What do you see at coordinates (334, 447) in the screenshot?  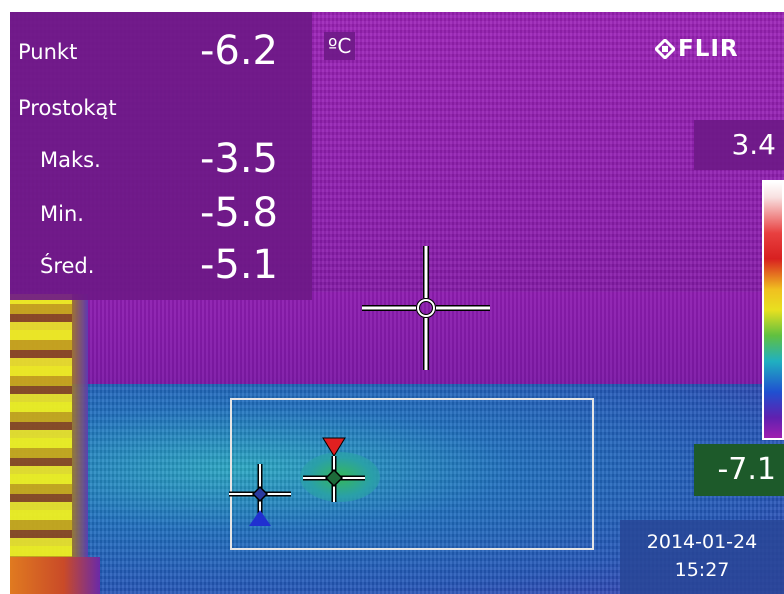 I see `max-marker-icon` at bounding box center [334, 447].